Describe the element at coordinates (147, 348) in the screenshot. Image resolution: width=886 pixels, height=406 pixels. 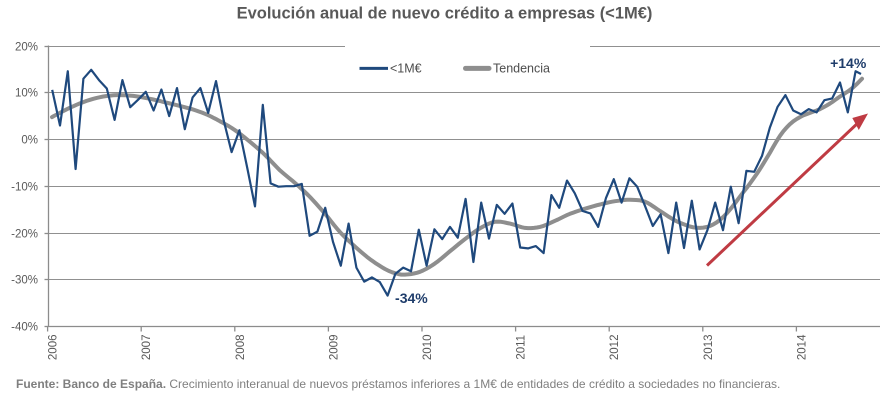
I see `svg-text: 2007` at that location.